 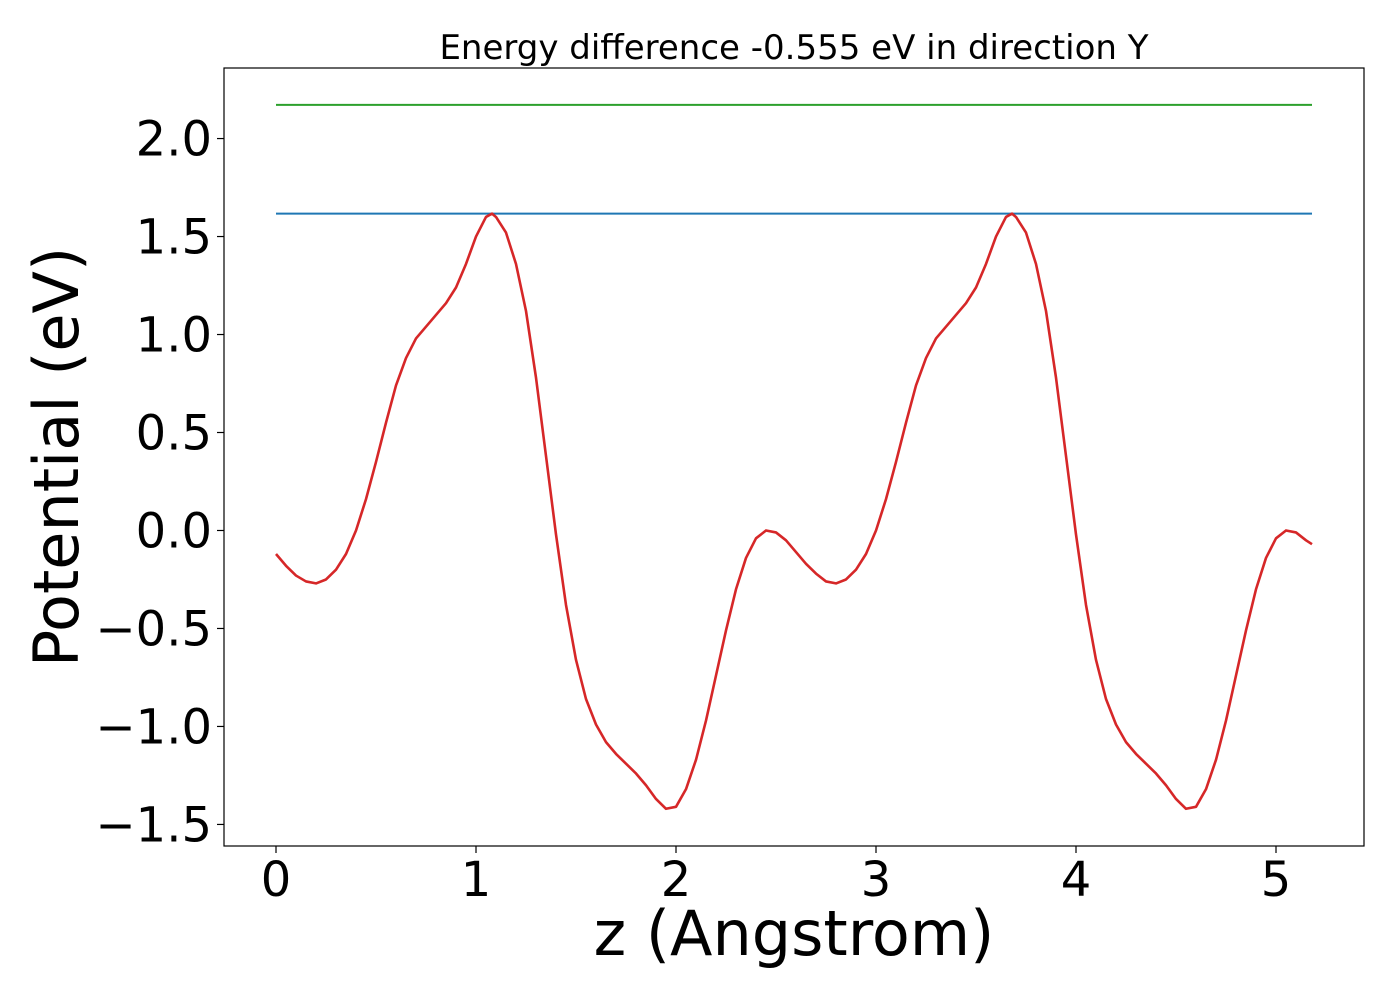 What do you see at coordinates (174, 434) in the screenshot?
I see `y-tick-label: 0.5` at bounding box center [174, 434].